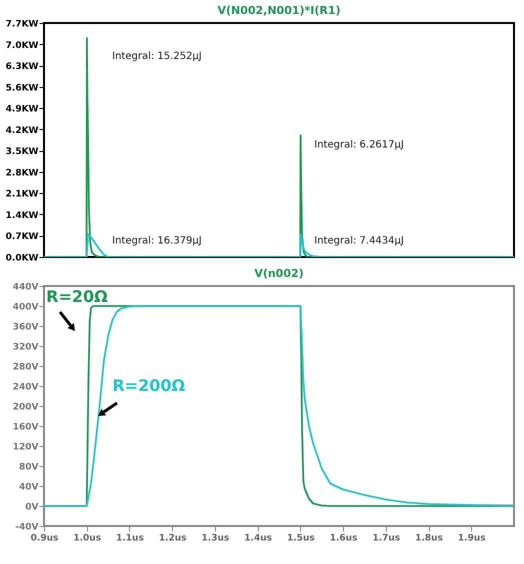 The height and width of the screenshot is (564, 524). I want to click on y-tick-label: 4.2KW, so click(22, 131).